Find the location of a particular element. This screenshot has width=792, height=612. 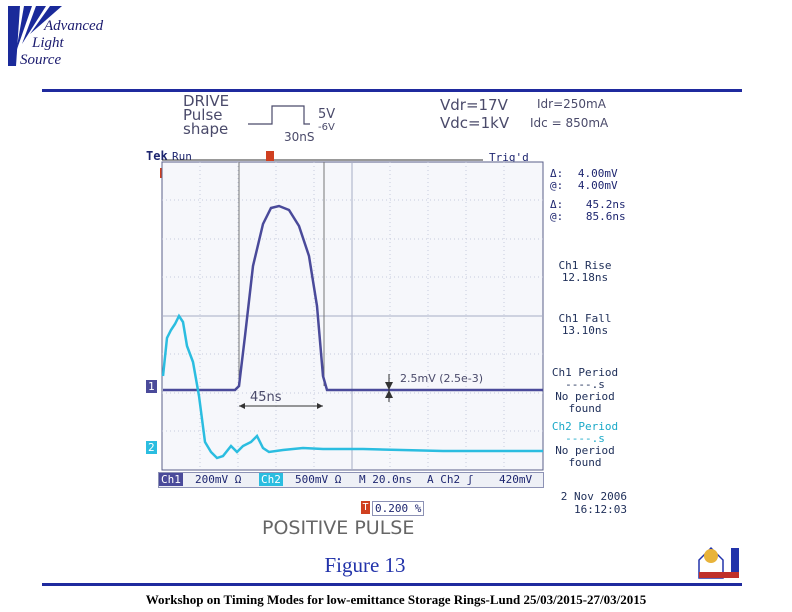

status-trigger-source: A Ch2 ʃ is located at coordinates (450, 479).